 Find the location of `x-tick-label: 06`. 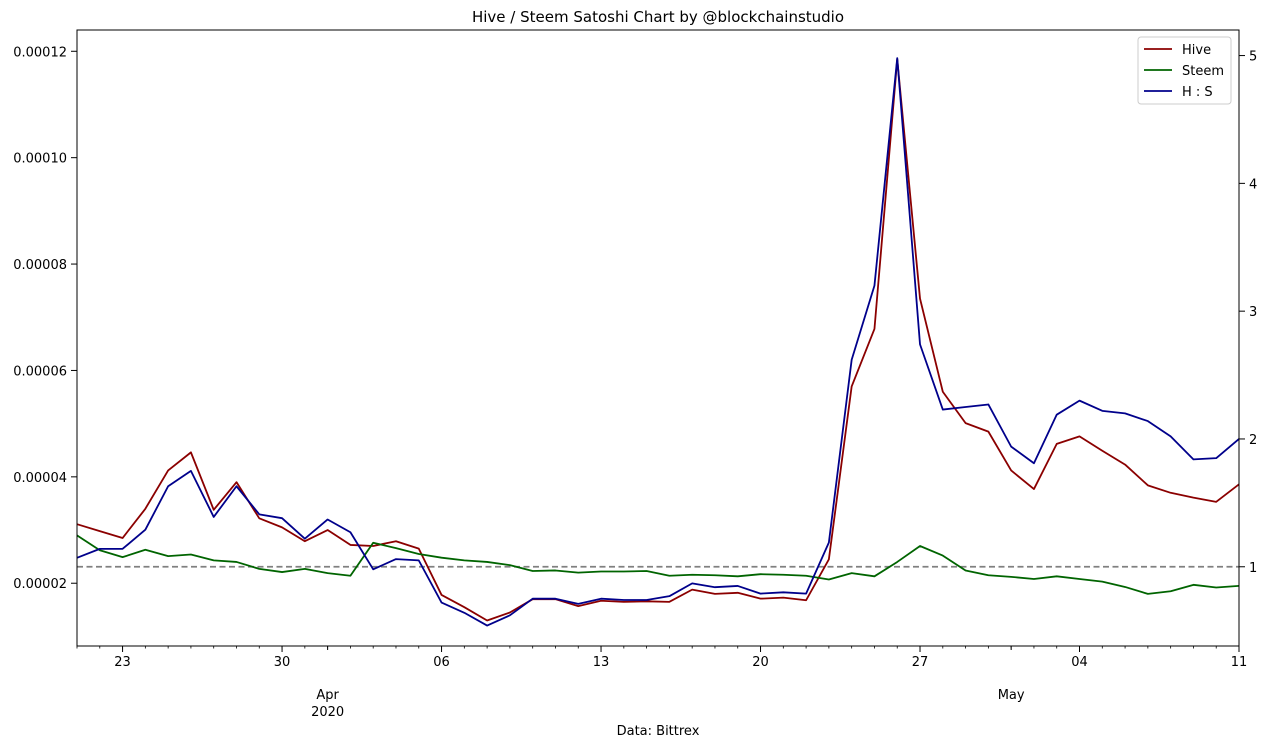

x-tick-label: 06 is located at coordinates (441, 662).